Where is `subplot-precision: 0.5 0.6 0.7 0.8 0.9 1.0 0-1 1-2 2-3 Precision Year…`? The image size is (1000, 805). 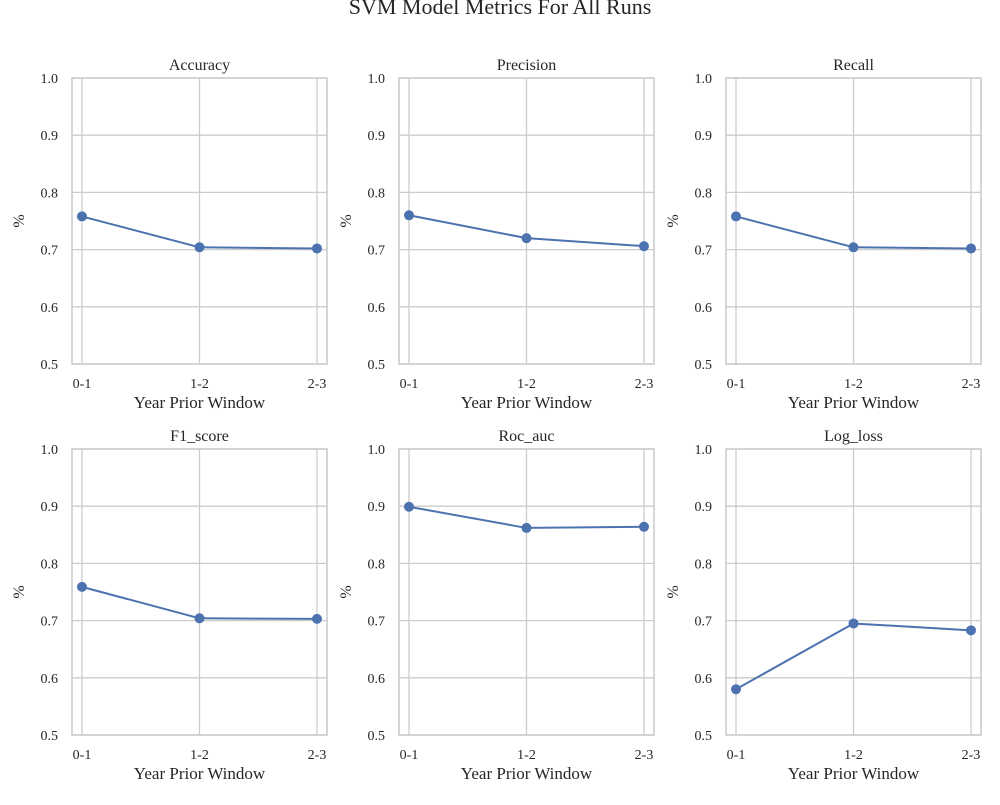 subplot-precision: 0.5 0.6 0.7 0.8 0.9 1.0 0-1 1-2 2-3 Precision Year… is located at coordinates (496, 234).